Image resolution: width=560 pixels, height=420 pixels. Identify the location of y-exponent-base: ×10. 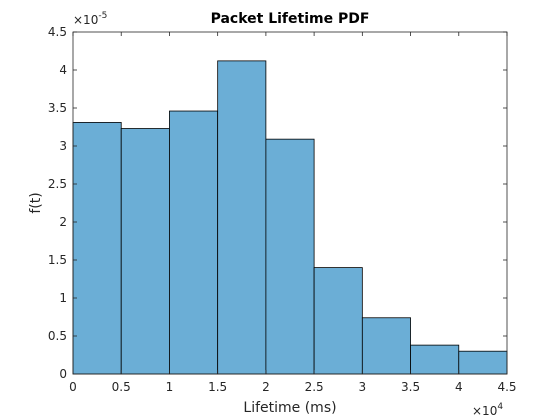
(85, 20).